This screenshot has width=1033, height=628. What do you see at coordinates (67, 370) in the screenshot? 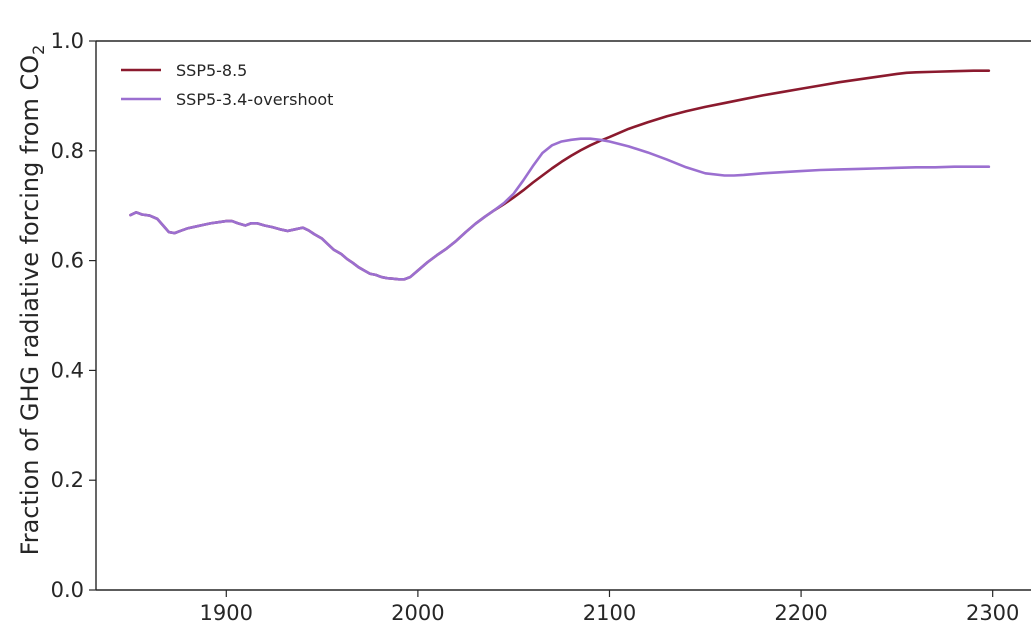
I see `y-tick-label: 0.4` at bounding box center [67, 370].